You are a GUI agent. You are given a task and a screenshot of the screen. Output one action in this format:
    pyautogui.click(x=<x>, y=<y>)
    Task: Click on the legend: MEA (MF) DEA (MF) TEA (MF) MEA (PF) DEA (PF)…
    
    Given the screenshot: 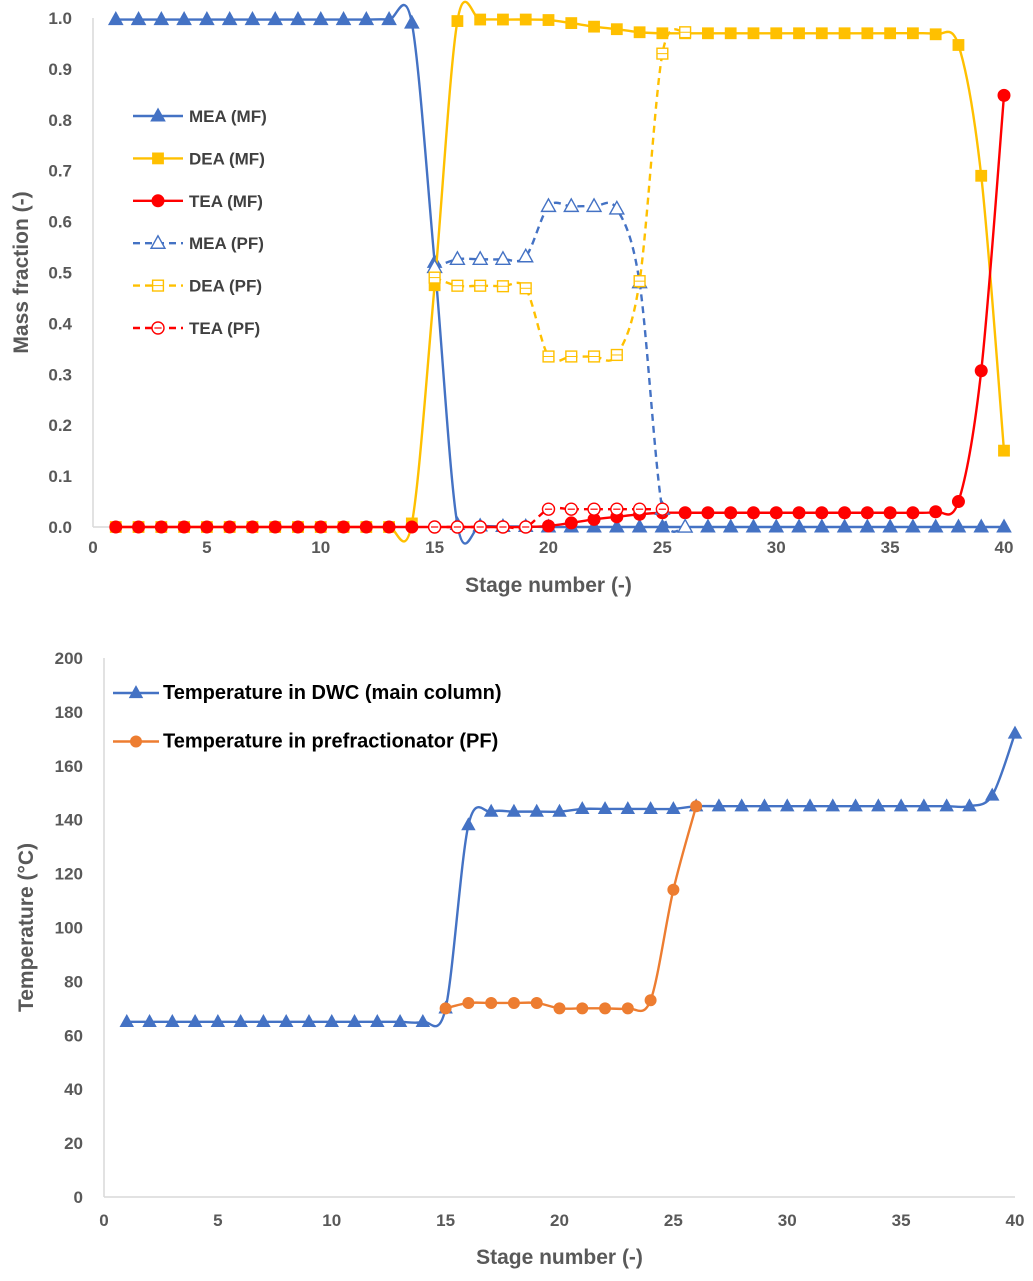 What is the action you would take?
    pyautogui.click(x=200, y=222)
    